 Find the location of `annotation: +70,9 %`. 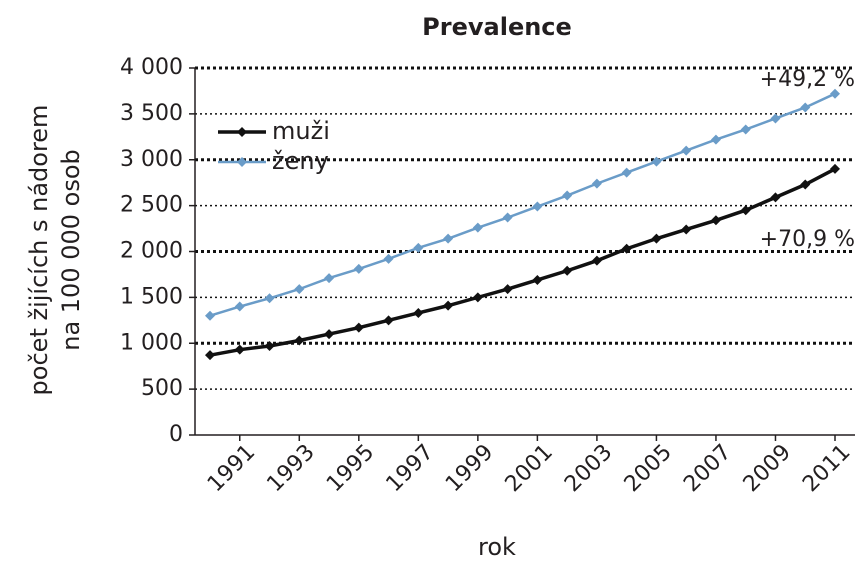

annotation: +70,9 % is located at coordinates (807, 239).